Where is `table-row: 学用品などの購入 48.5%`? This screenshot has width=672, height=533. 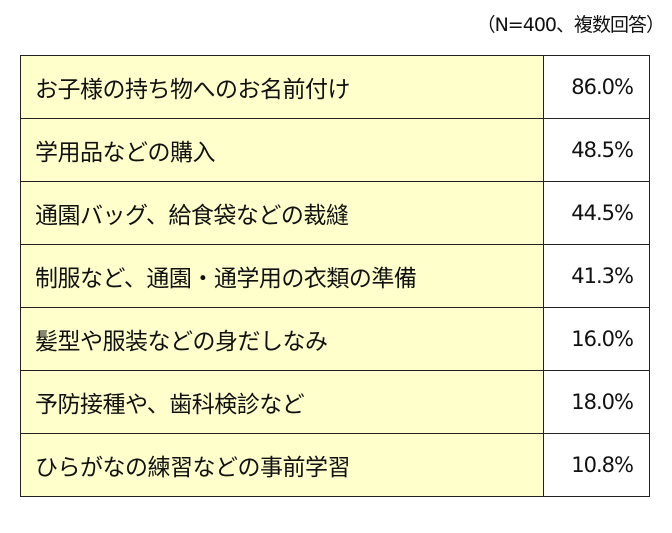
table-row: 学用品などの購入 48.5% is located at coordinates (335, 150).